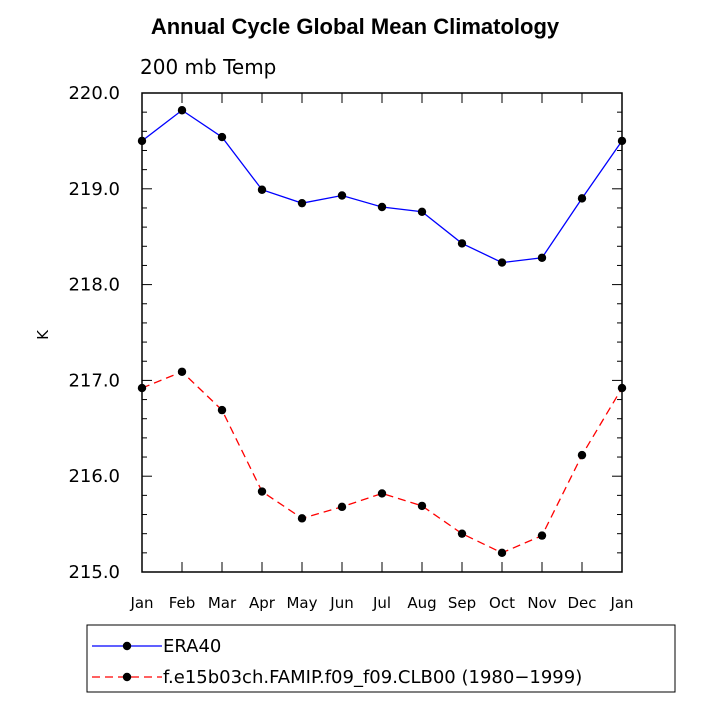 Image resolution: width=710 pixels, height=710 pixels. I want to click on legend-box, so click(381, 658).